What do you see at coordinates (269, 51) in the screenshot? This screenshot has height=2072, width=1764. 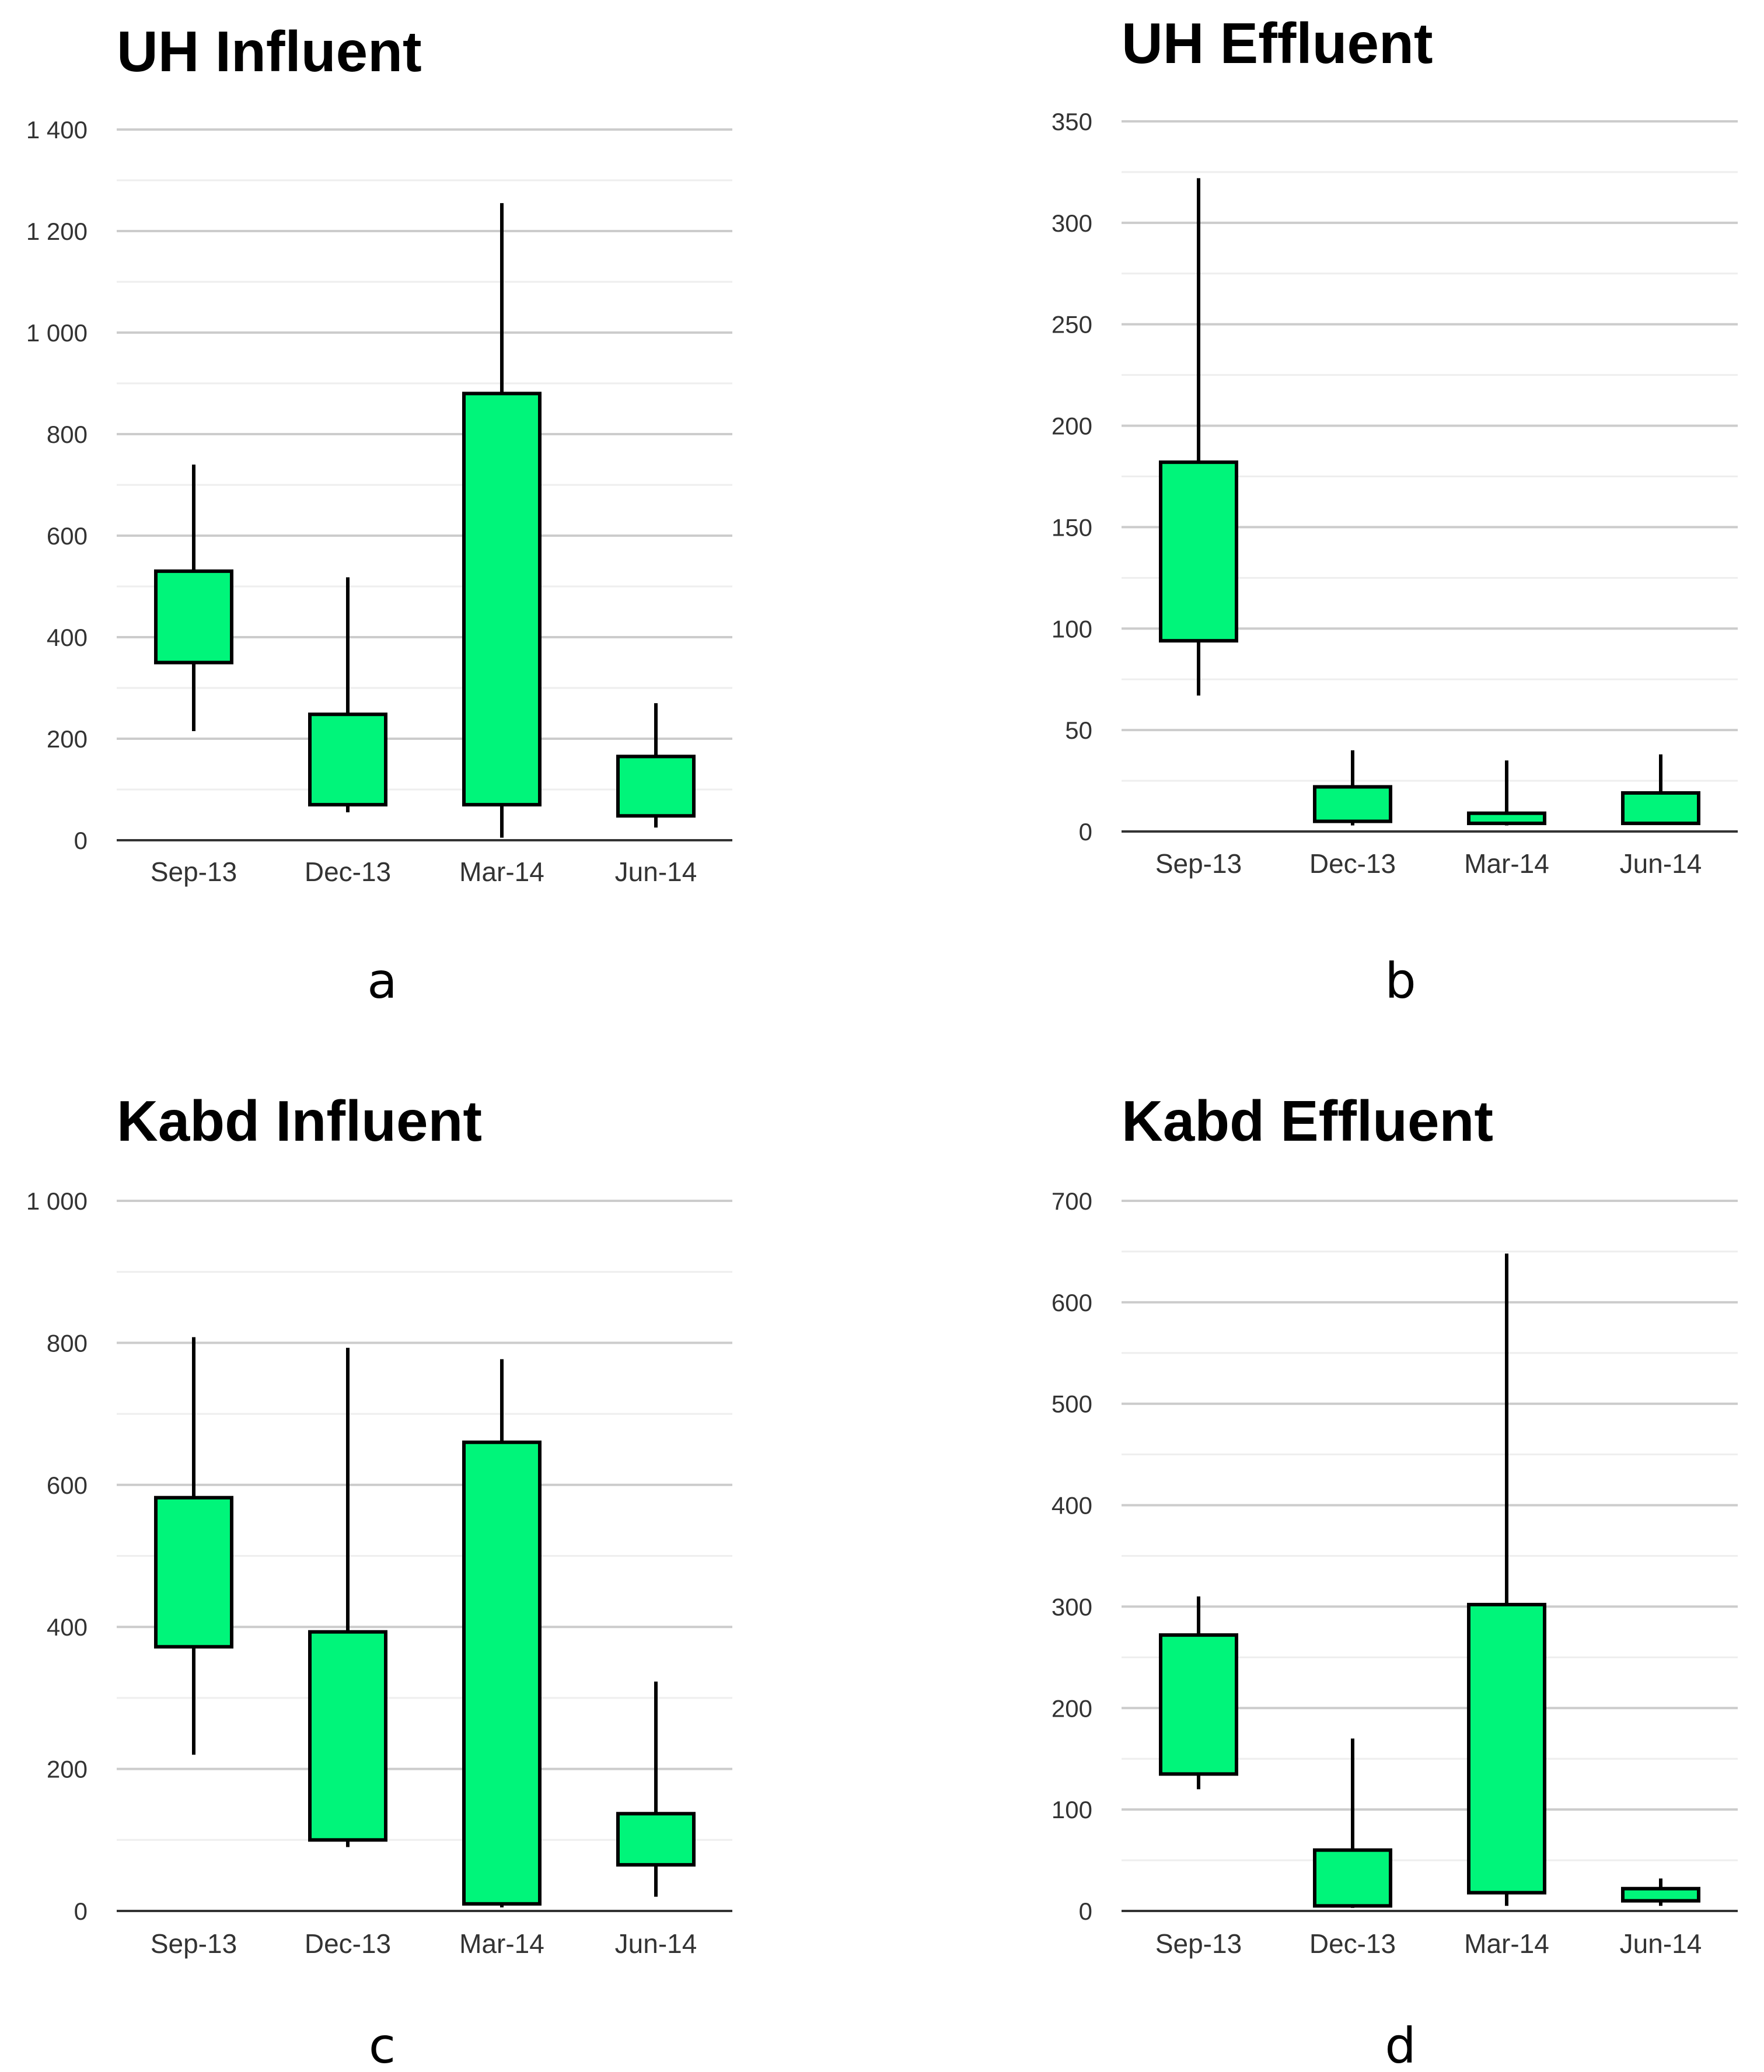 I see `chart-title: UH Influent` at bounding box center [269, 51].